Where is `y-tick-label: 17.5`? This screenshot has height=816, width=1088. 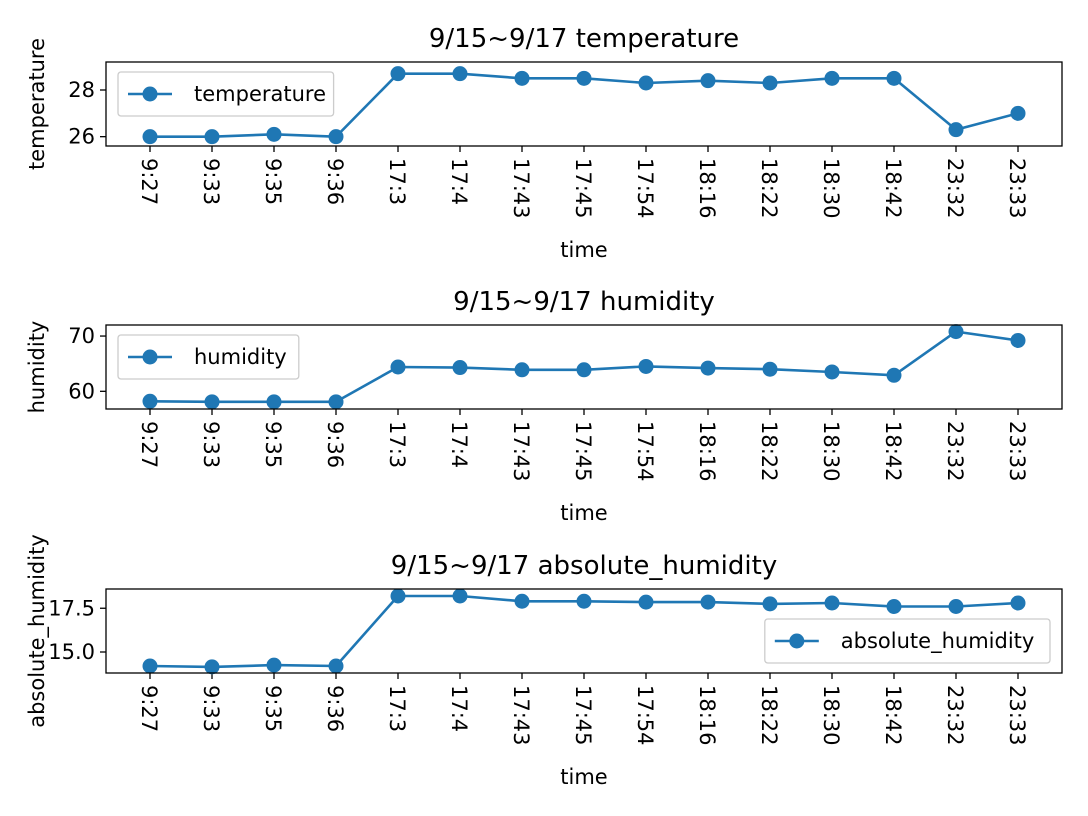 y-tick-label: 17.5 is located at coordinates (71, 608).